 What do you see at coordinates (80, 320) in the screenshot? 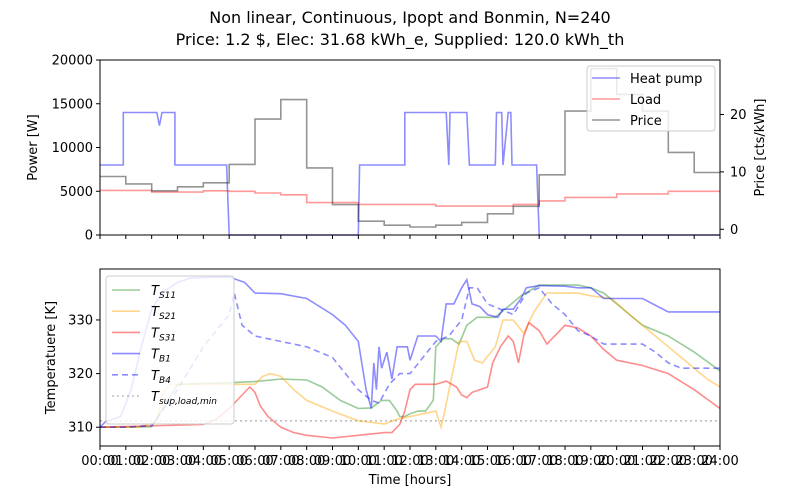
I see `temperature-y-tick-label: 330` at bounding box center [80, 320].